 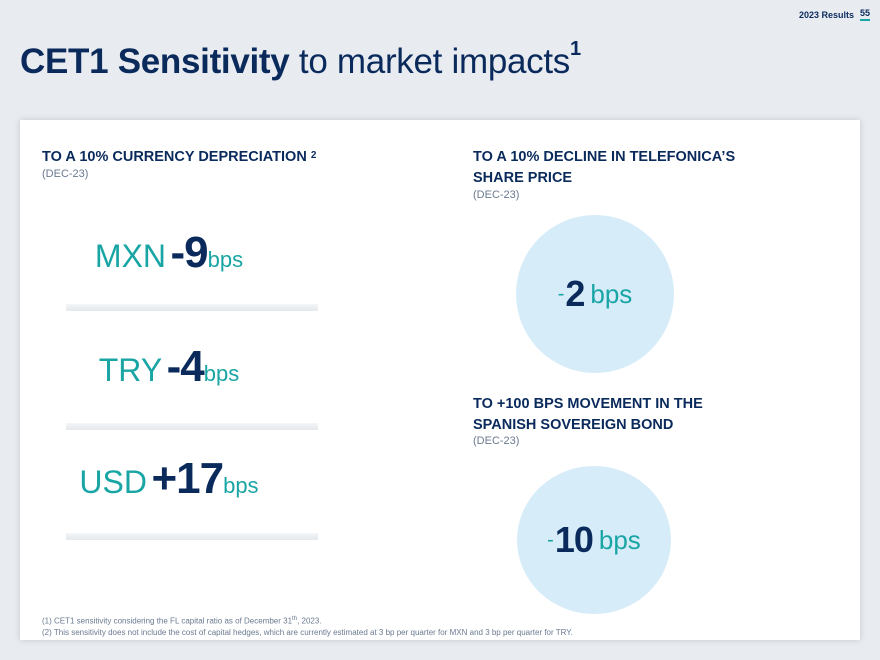 I want to click on circle-value: 2, so click(x=575, y=293).